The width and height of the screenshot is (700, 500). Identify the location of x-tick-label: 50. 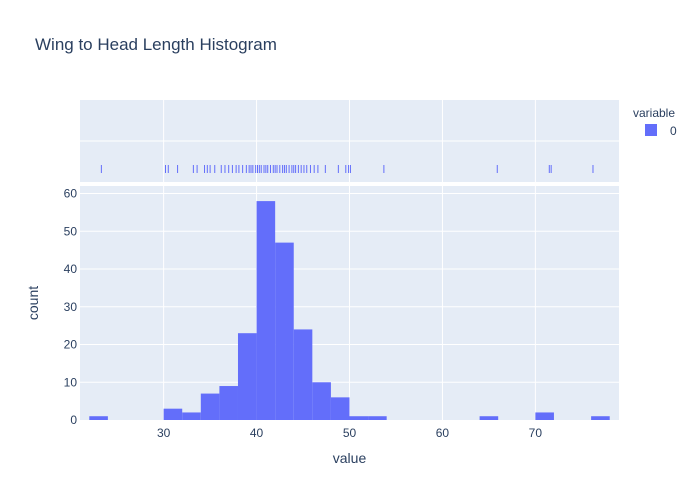
(350, 433).